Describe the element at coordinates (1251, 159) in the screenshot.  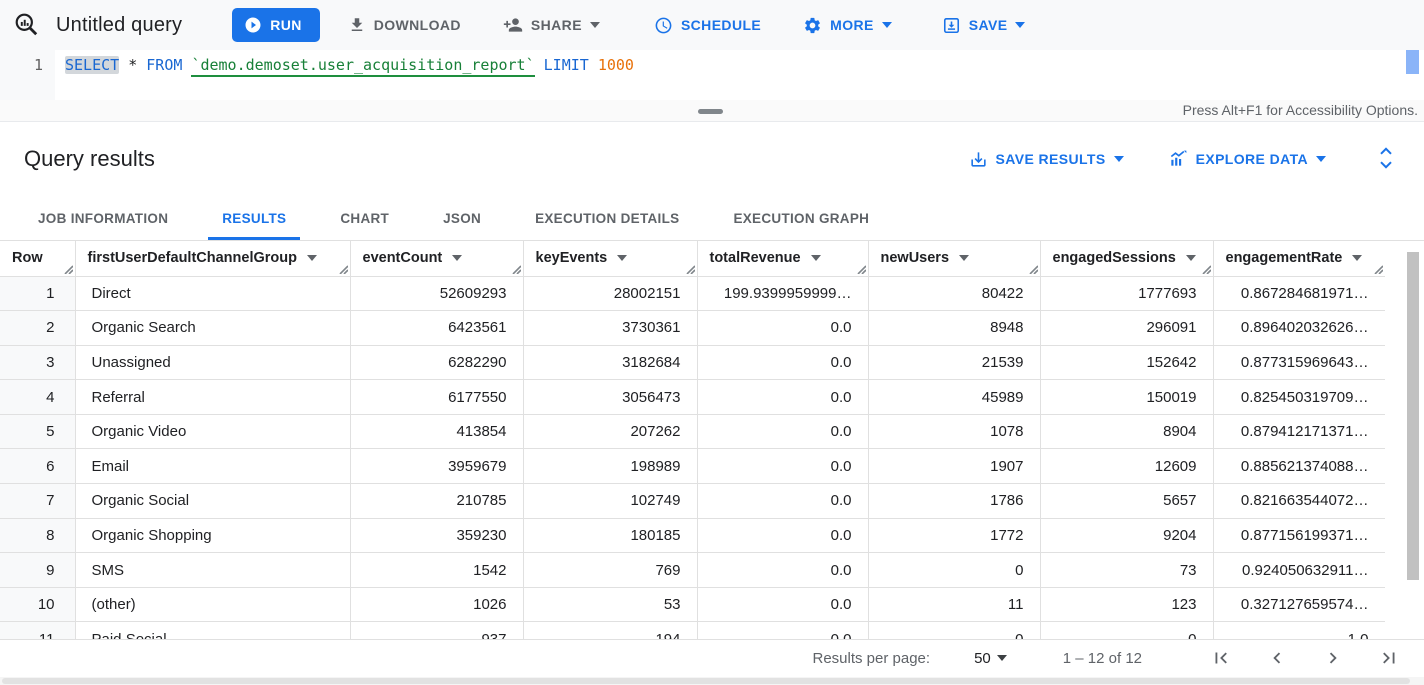
I see `explore-data-label: EXPLORE DATA` at that location.